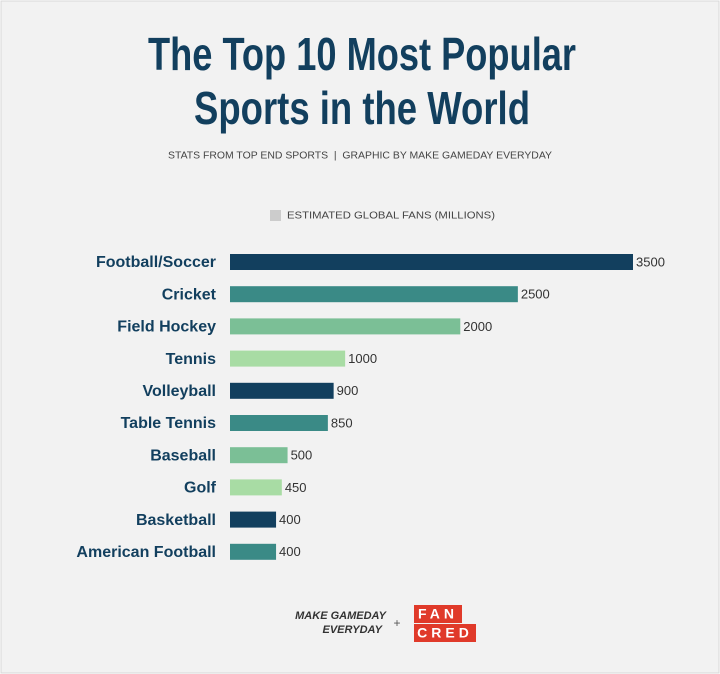  I want to click on footer-brand: EVERYDAY, so click(352, 630).